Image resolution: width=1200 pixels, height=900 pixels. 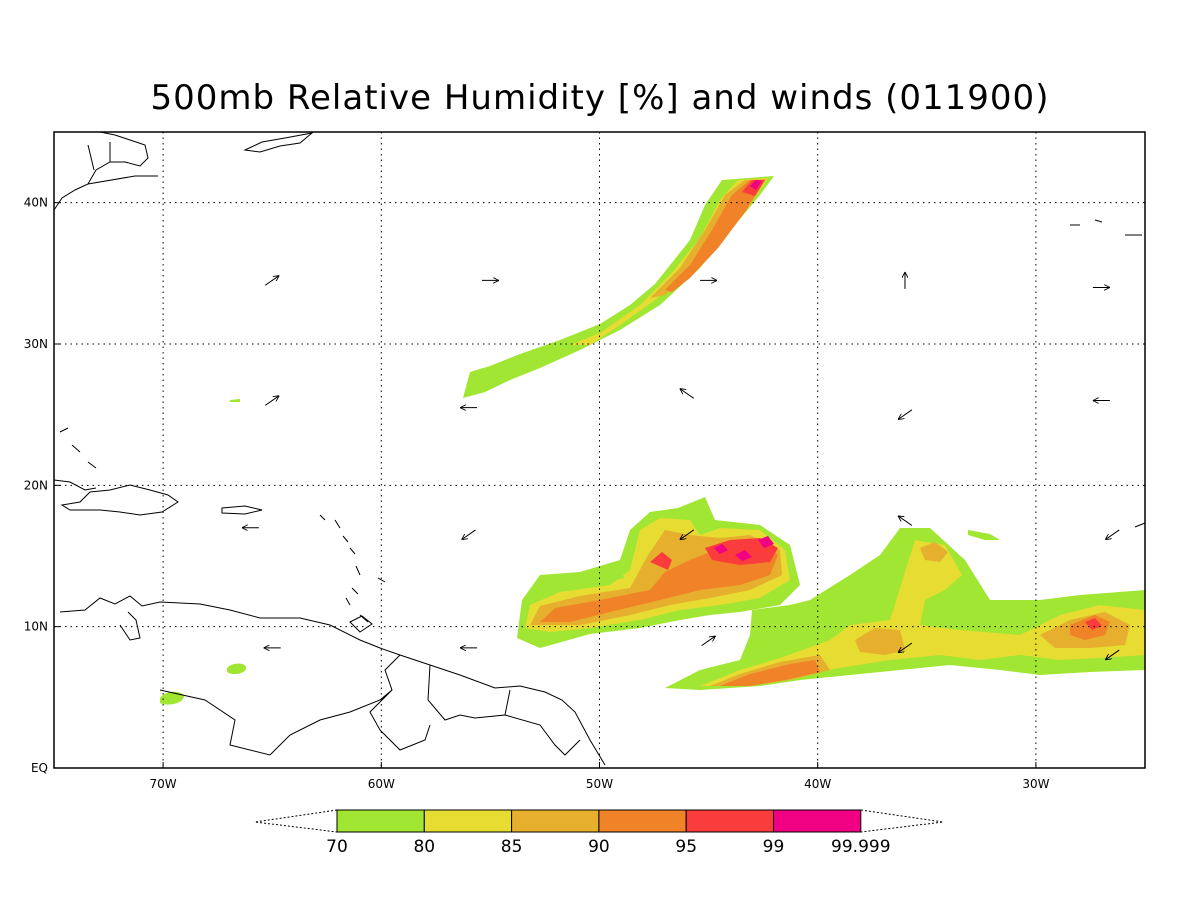 I want to click on lon-tick-label: 40W, so click(x=817, y=784).